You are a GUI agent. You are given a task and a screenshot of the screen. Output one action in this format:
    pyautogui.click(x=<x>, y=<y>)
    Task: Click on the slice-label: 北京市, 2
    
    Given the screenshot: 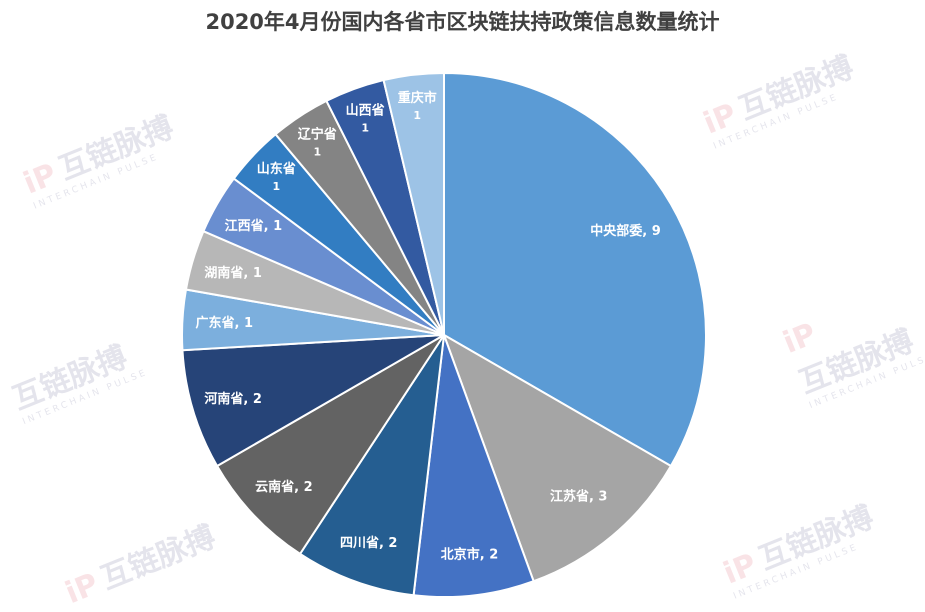 What is the action you would take?
    pyautogui.click(x=470, y=555)
    